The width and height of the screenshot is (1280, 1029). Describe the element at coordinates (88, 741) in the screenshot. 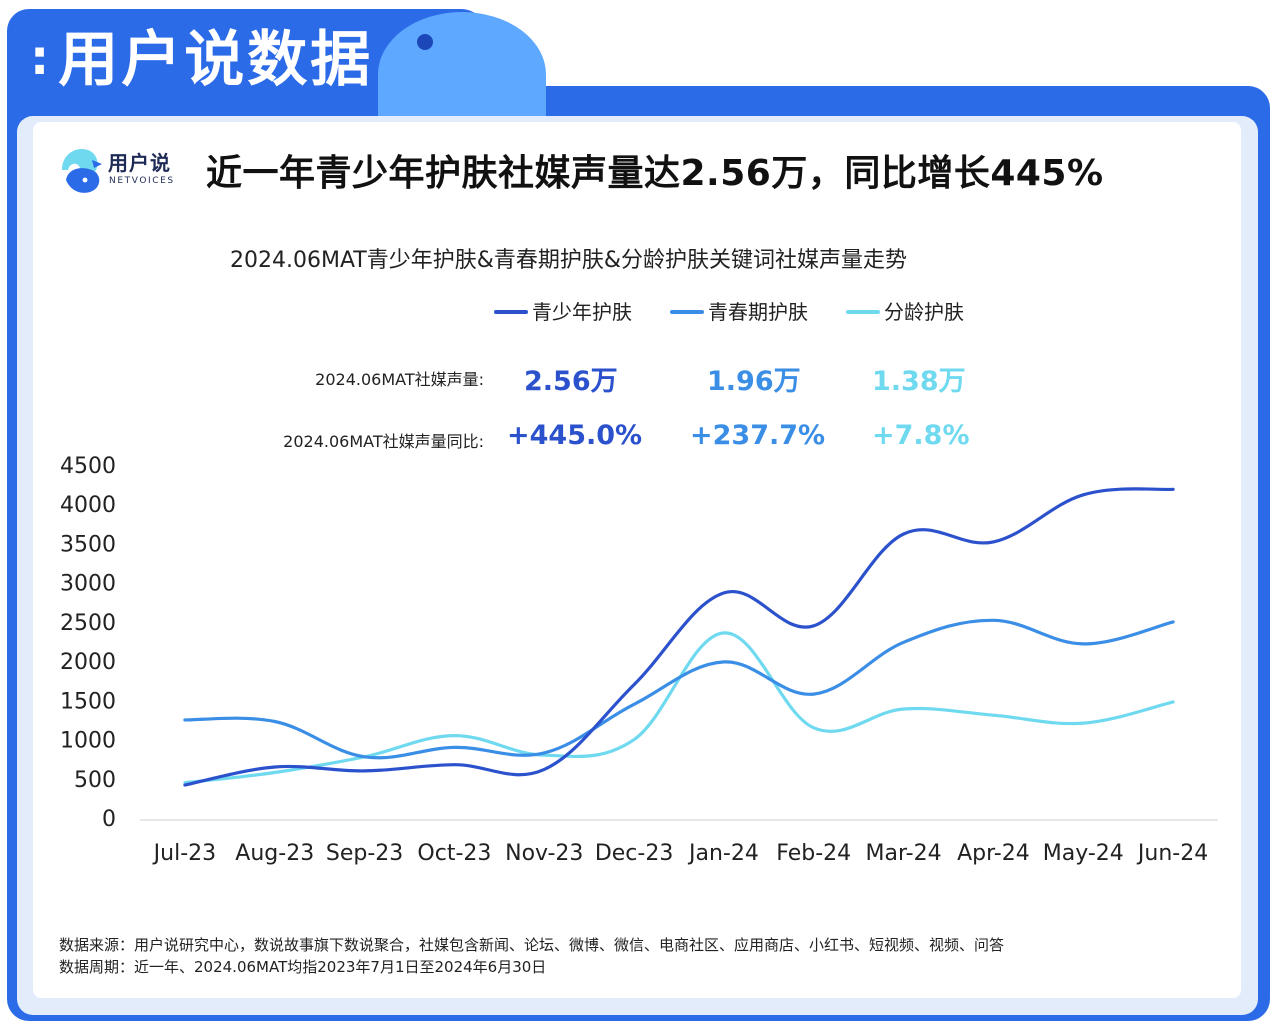

I see `y-tick-label: 1000` at that location.